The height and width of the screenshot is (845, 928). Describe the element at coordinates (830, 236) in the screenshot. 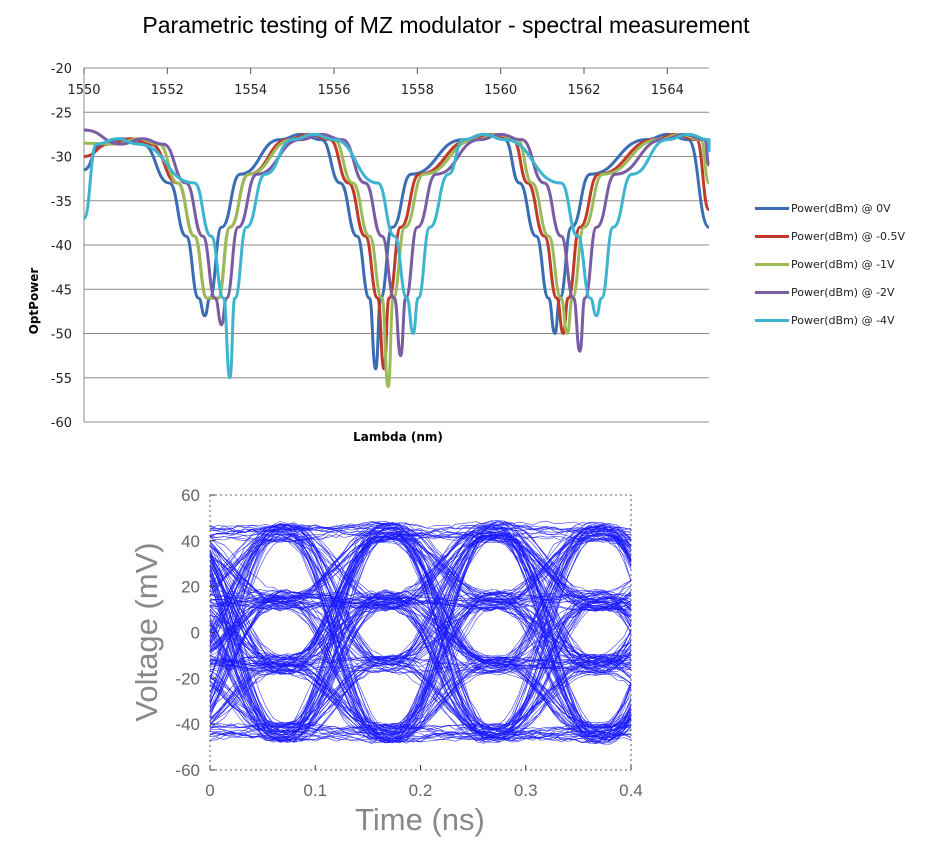

I see `legend-item: Power(dBm) @ -0.5V` at that location.